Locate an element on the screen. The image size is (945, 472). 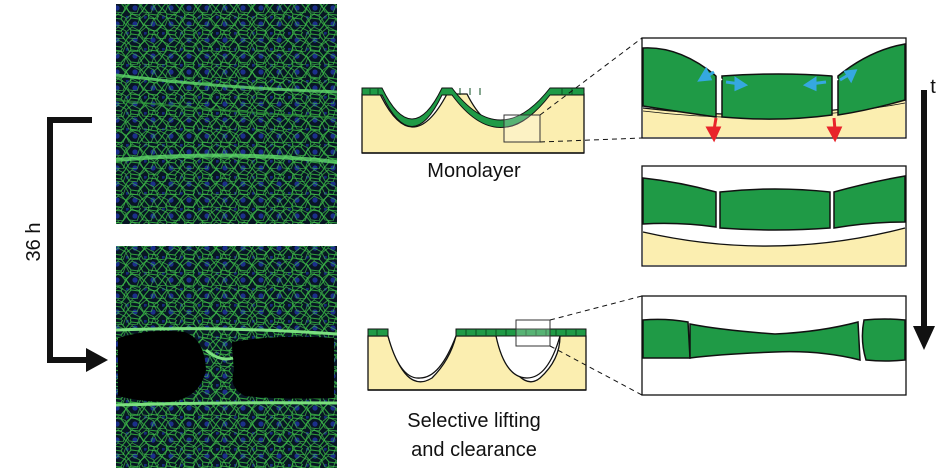
bottom-right-cells is located at coordinates (521, 332).